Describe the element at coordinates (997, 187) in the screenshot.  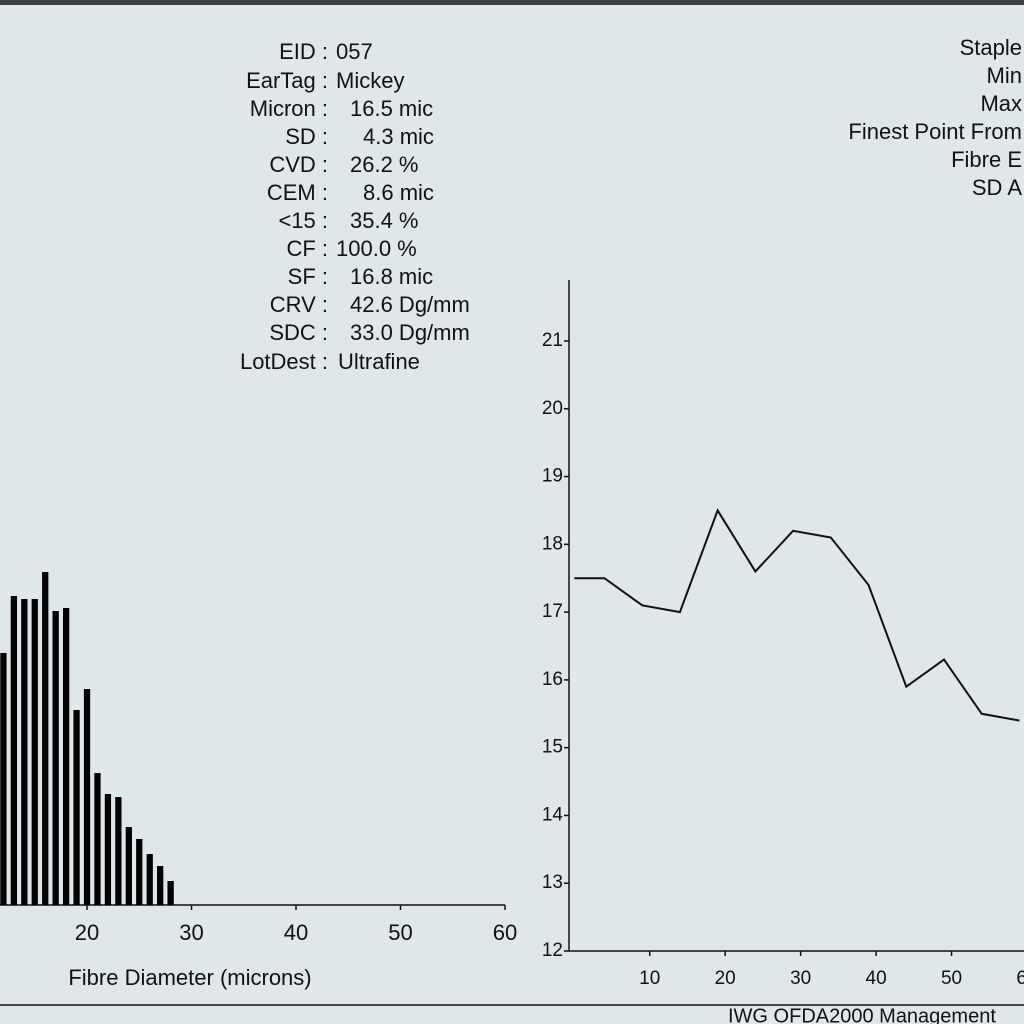
I see `right-stat-label: SD A` at that location.